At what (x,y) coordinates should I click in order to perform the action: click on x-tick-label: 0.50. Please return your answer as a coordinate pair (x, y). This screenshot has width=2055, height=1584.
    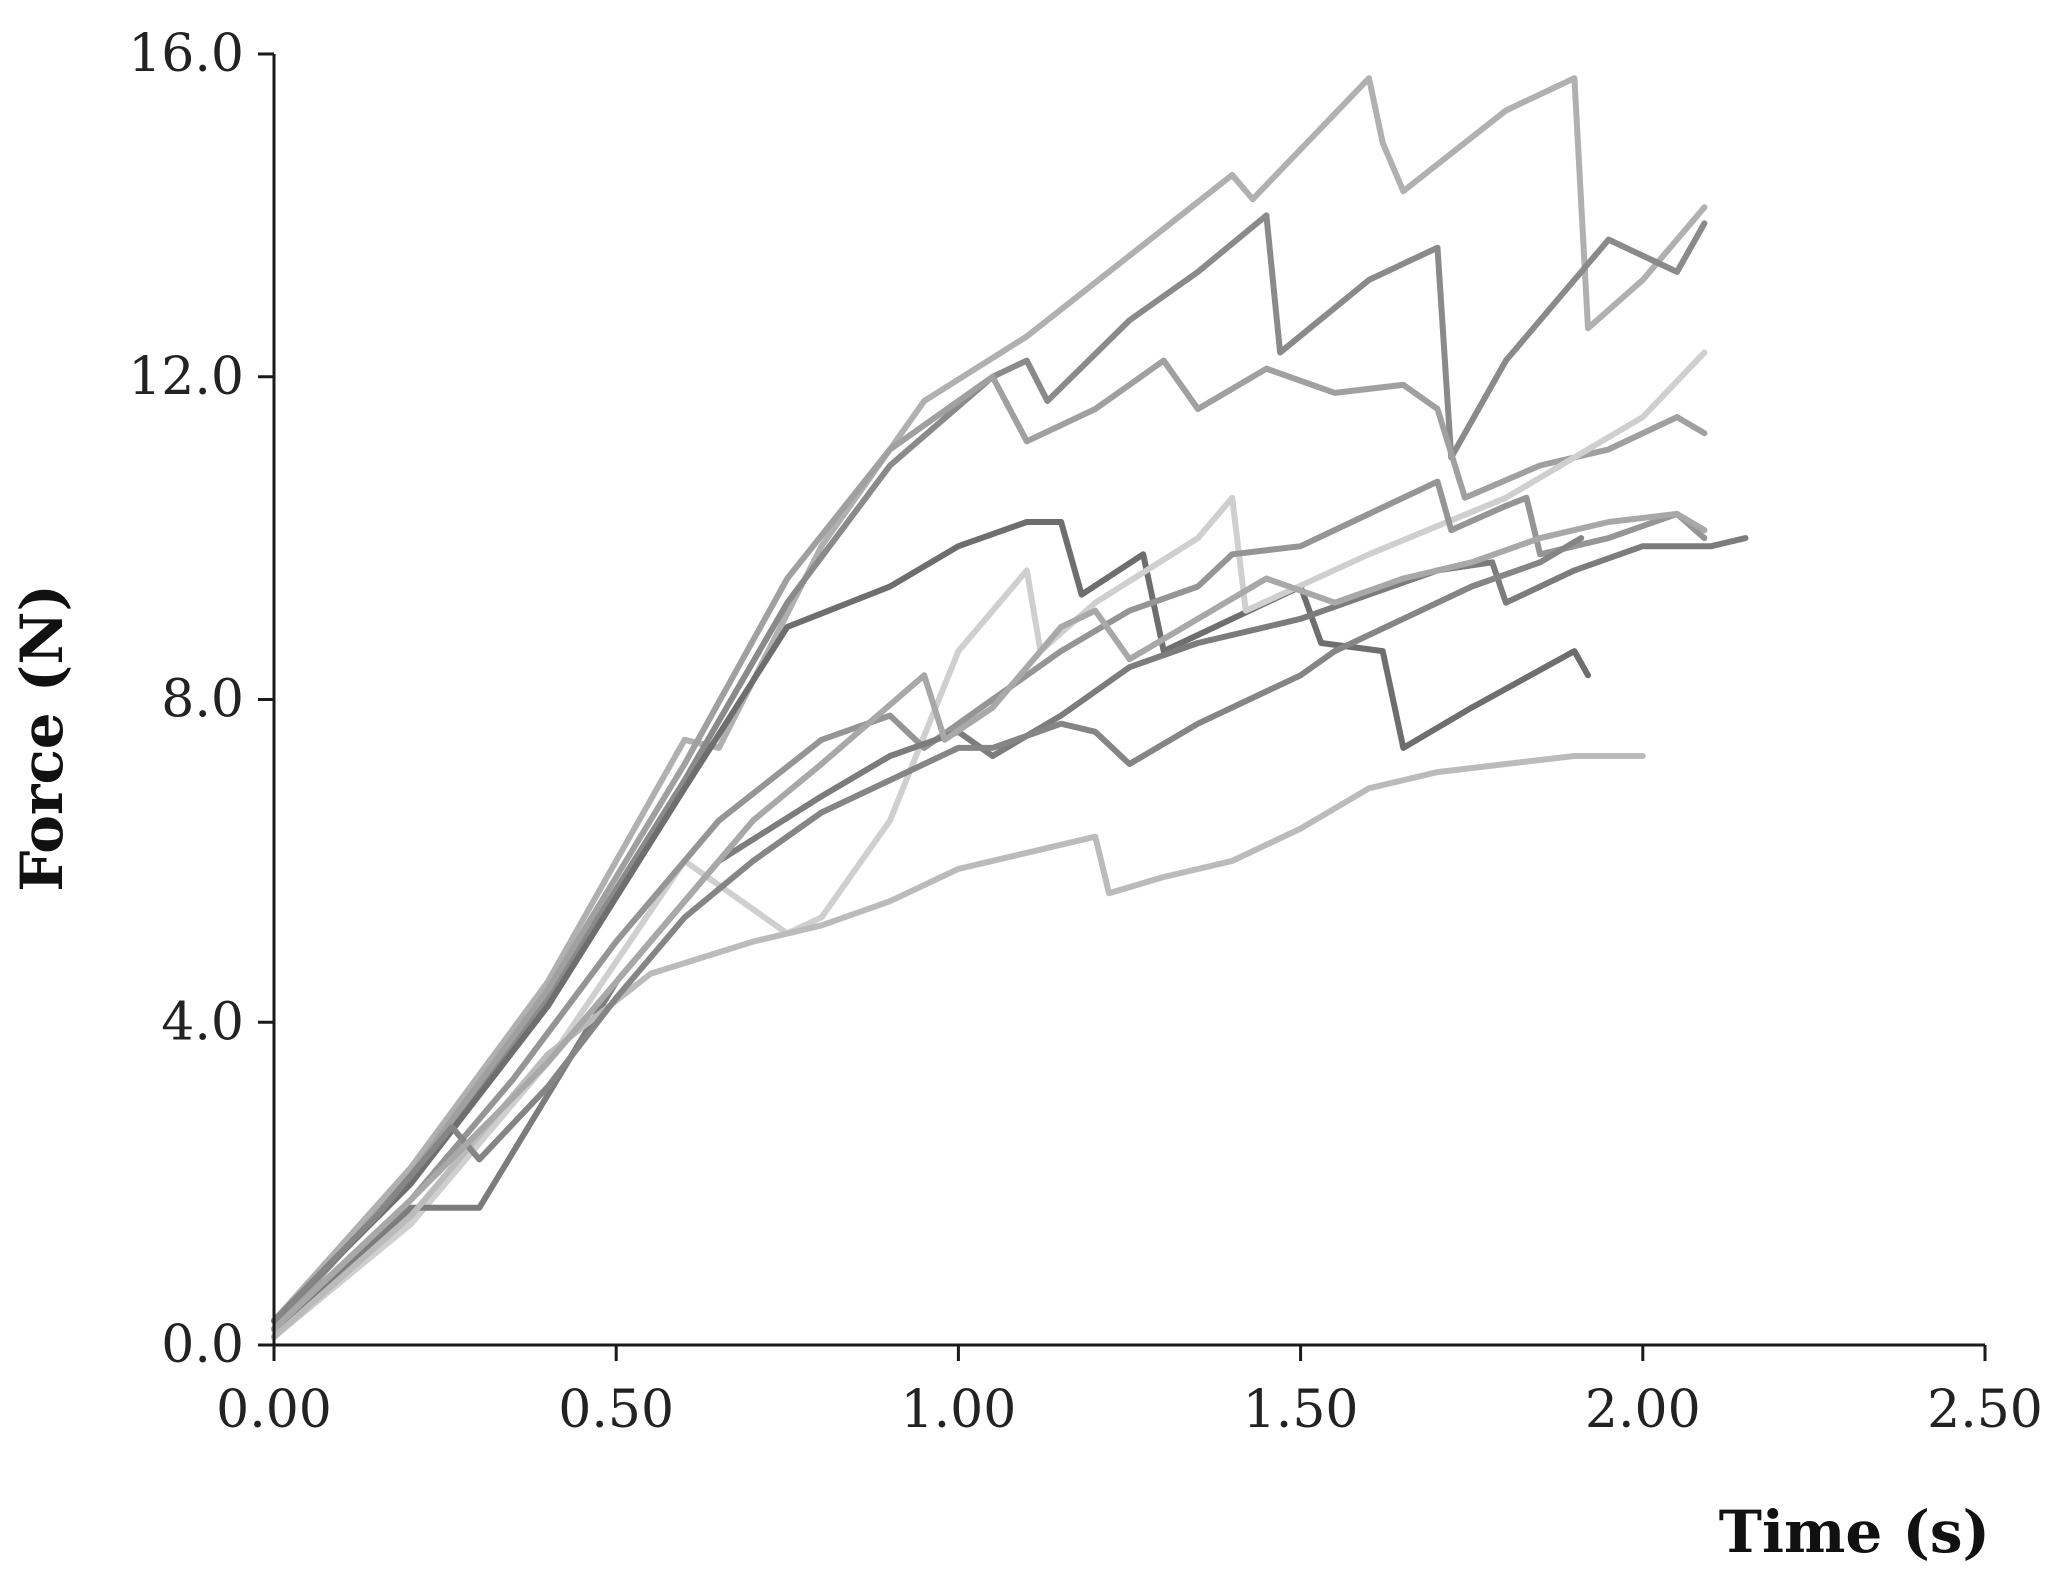
    Looking at the image, I should click on (616, 1410).